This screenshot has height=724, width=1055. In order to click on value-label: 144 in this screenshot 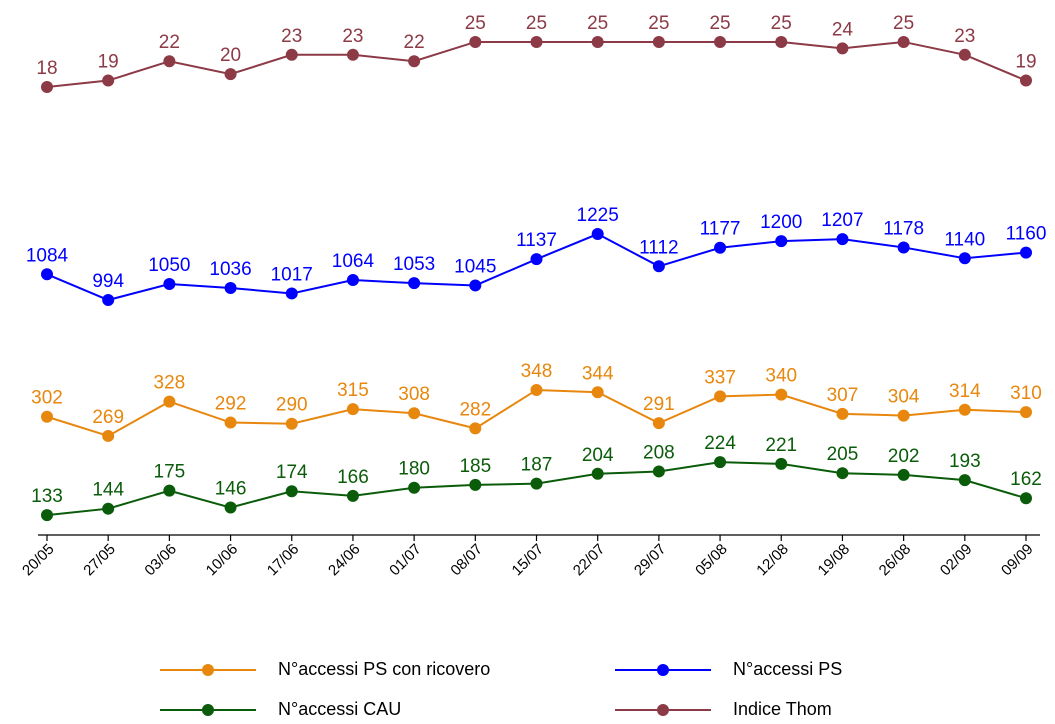, I will do `click(108, 490)`.